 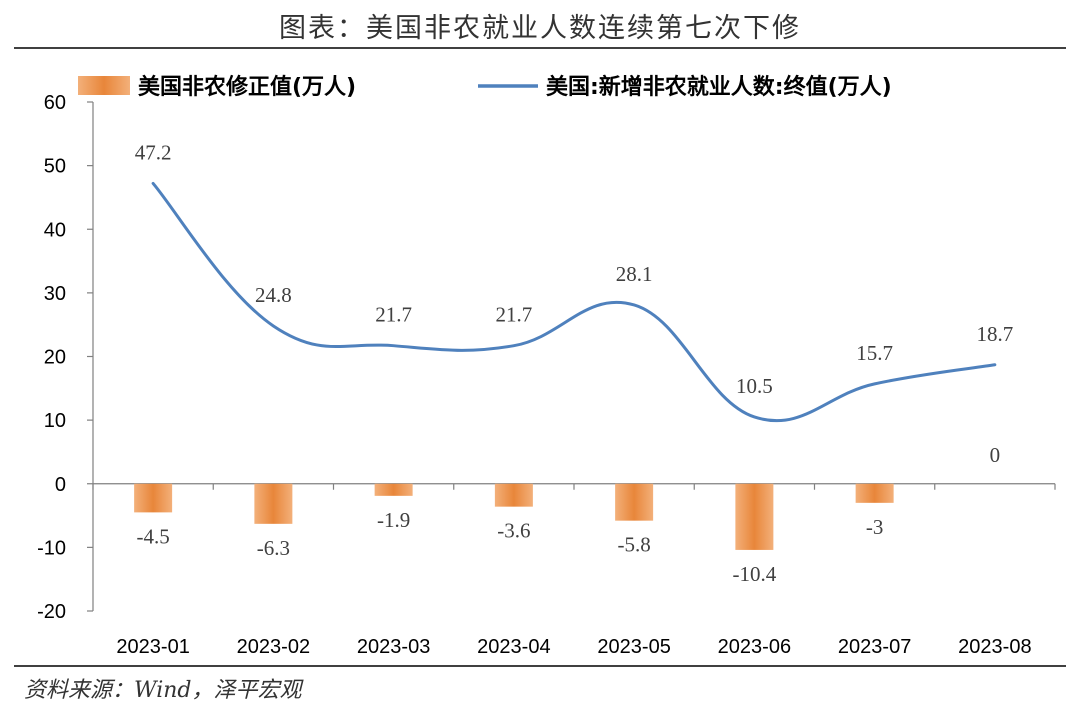 I want to click on bar-data-label: -4.5, so click(x=153, y=536).